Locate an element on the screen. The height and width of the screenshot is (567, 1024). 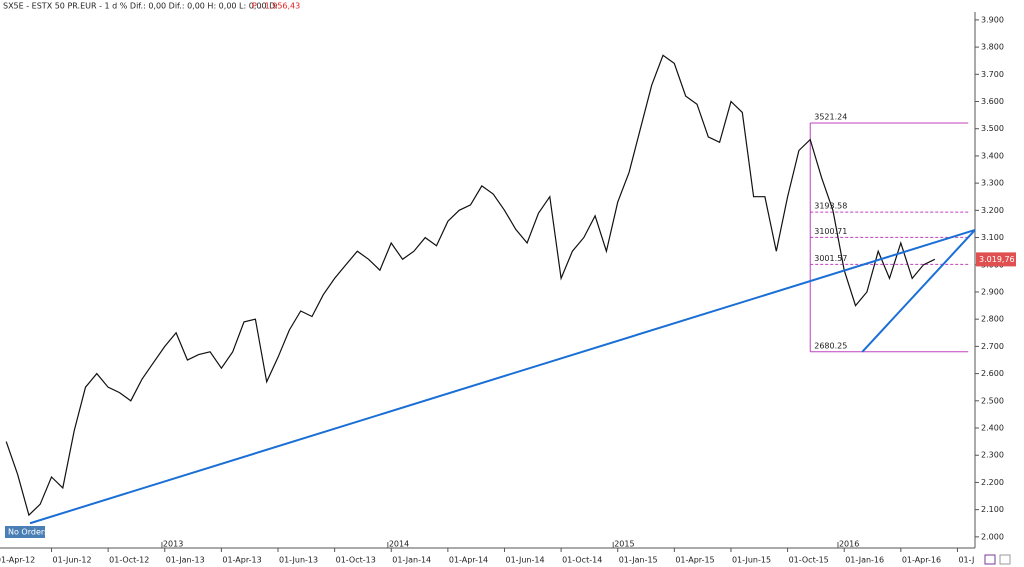
no-orders-box is located at coordinates (25, 532).